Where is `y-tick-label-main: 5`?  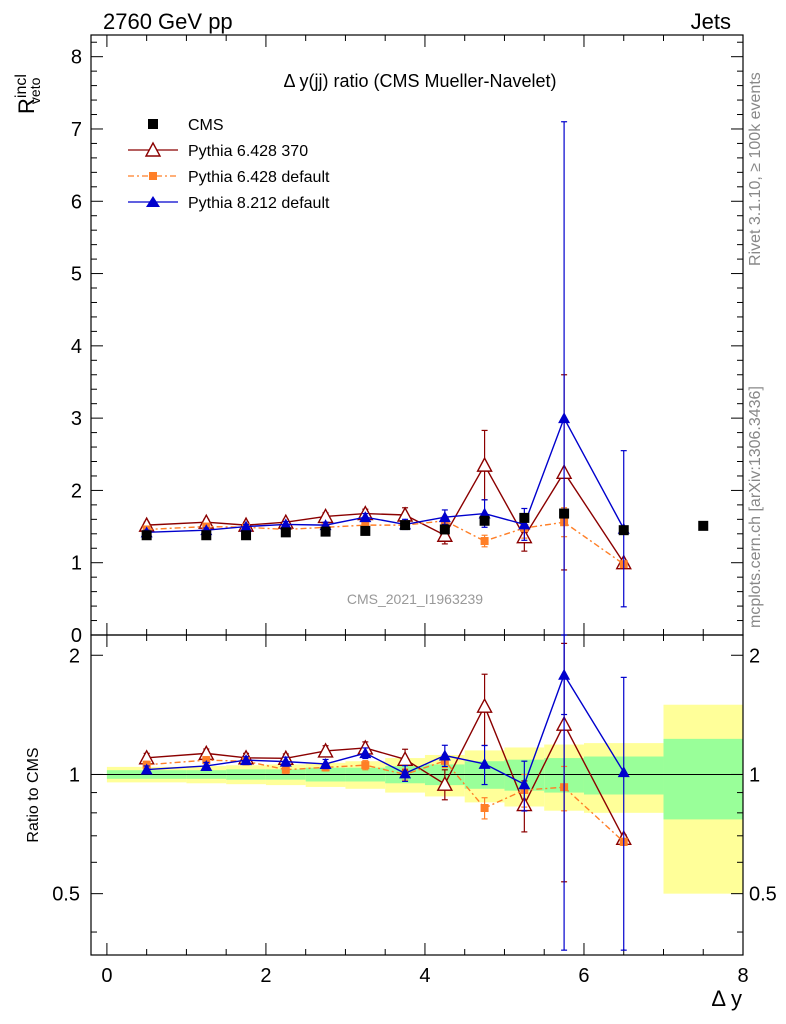 y-tick-label-main: 5 is located at coordinates (76, 275).